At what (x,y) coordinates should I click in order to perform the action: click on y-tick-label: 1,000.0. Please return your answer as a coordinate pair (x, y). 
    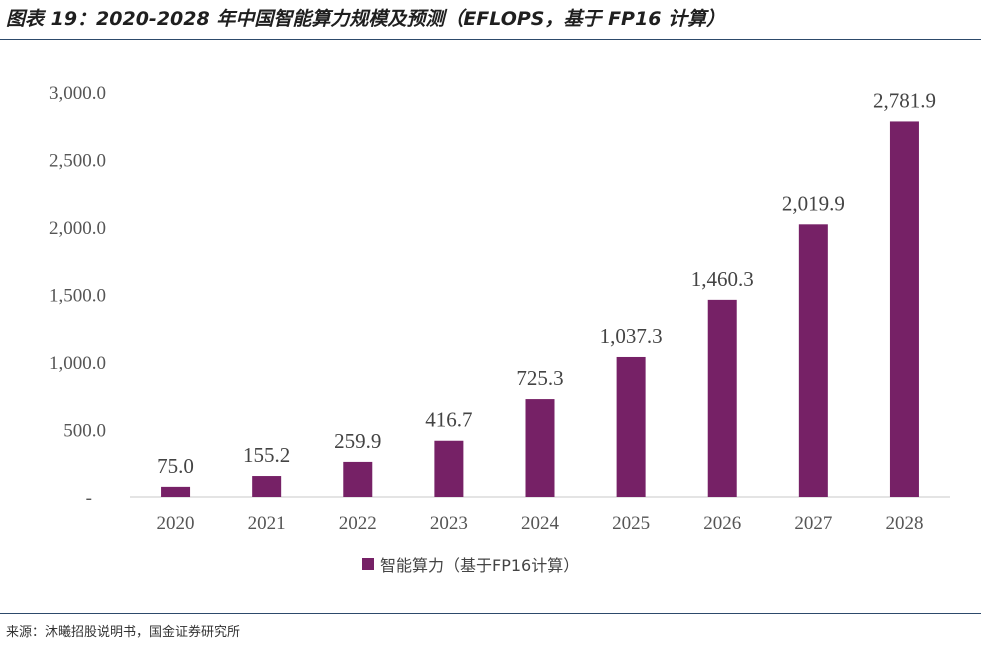
    Looking at the image, I should click on (77, 363).